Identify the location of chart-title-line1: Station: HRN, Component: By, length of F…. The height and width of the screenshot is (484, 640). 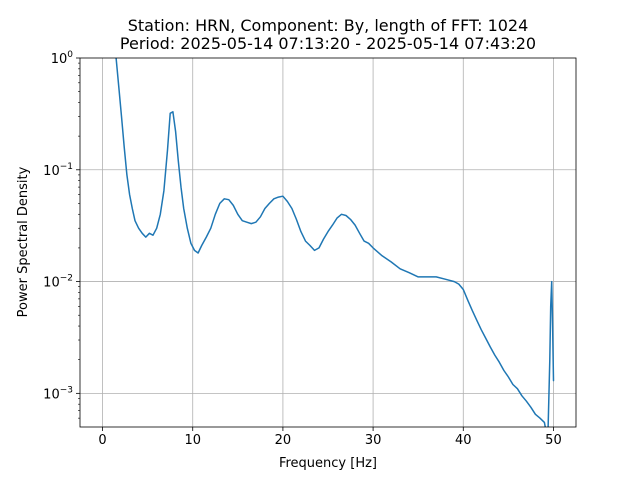
(328, 25).